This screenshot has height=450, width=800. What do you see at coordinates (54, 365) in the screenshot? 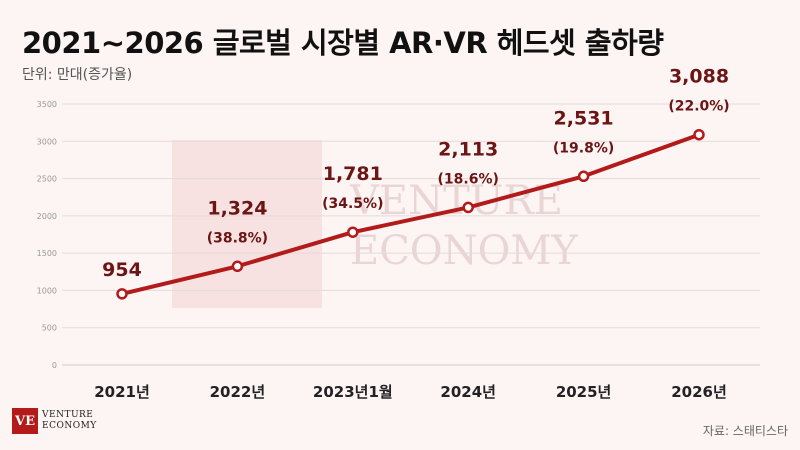
I see `y-tick-label: 0` at bounding box center [54, 365].